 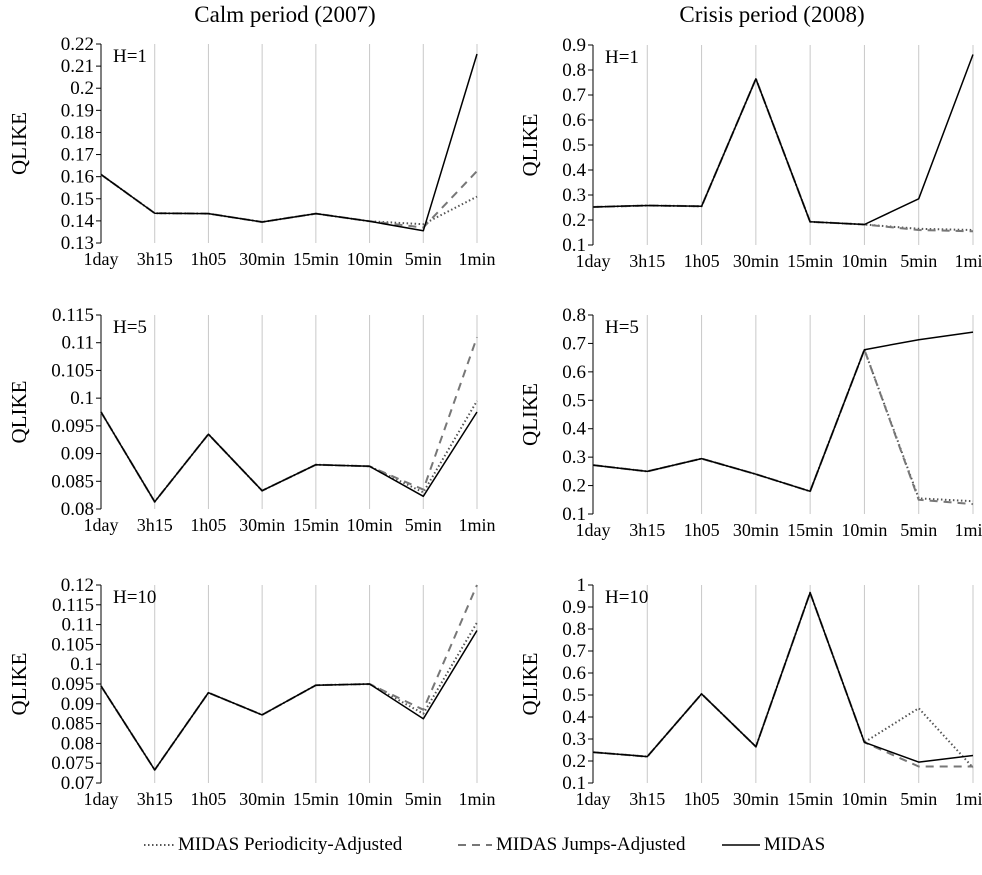 I want to click on legend-item-periodicity: MIDAS Periodicity-Adjusted, so click(x=273, y=845).